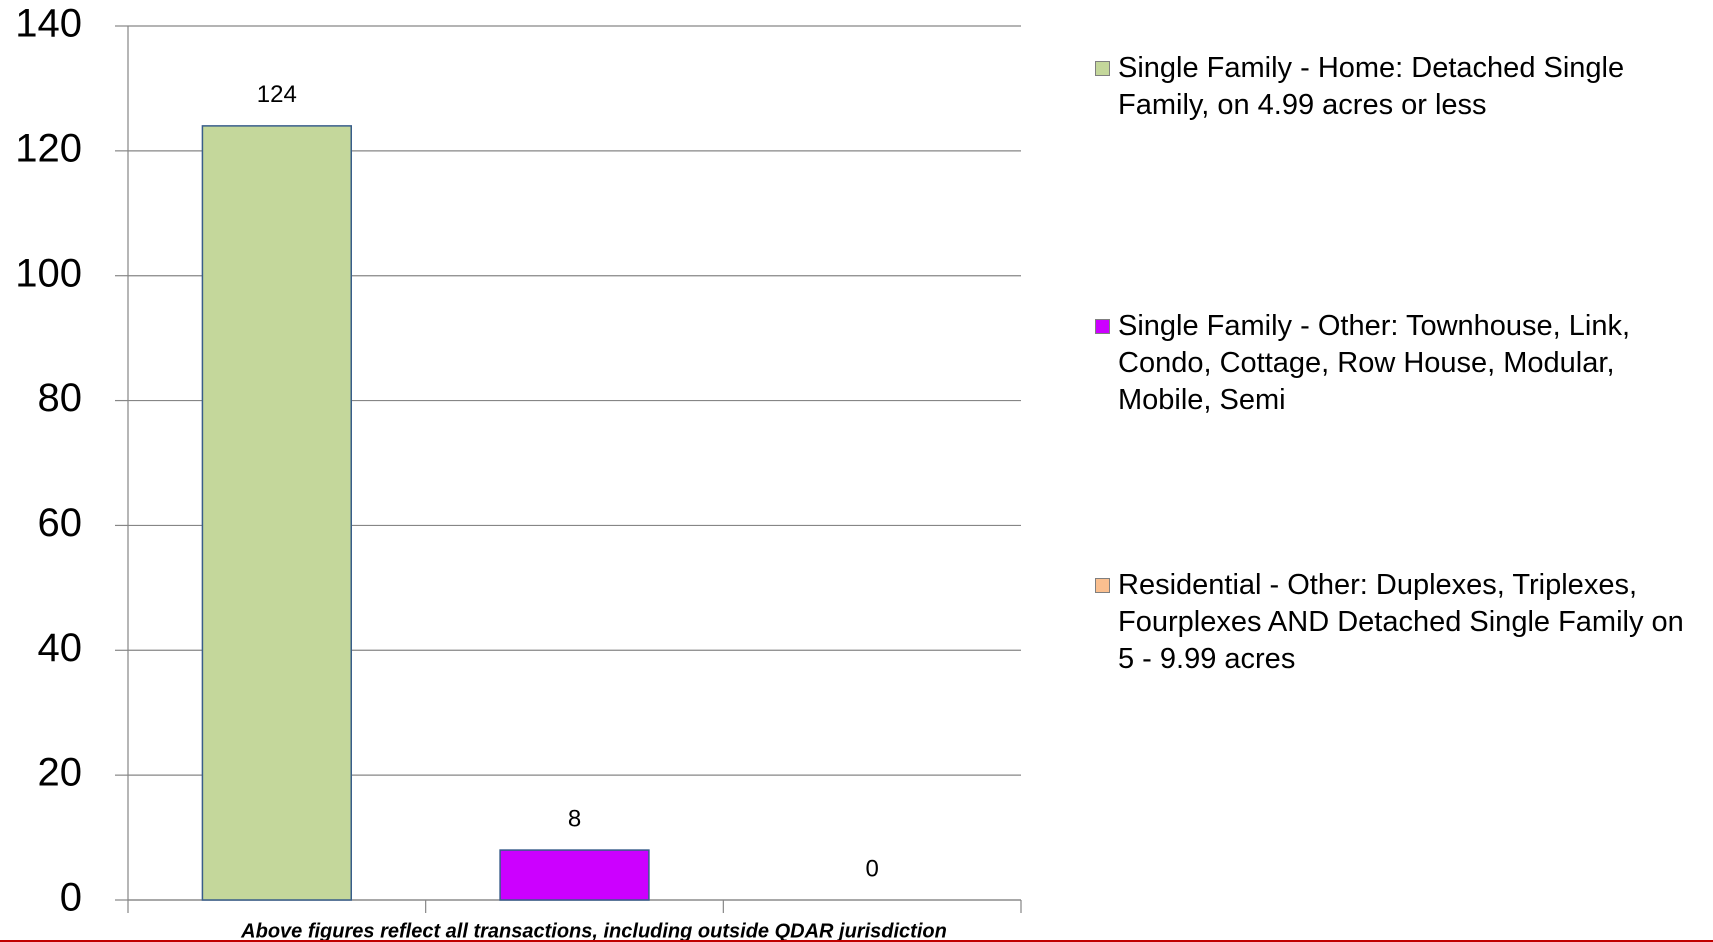  I want to click on value-label: 124, so click(277, 94).